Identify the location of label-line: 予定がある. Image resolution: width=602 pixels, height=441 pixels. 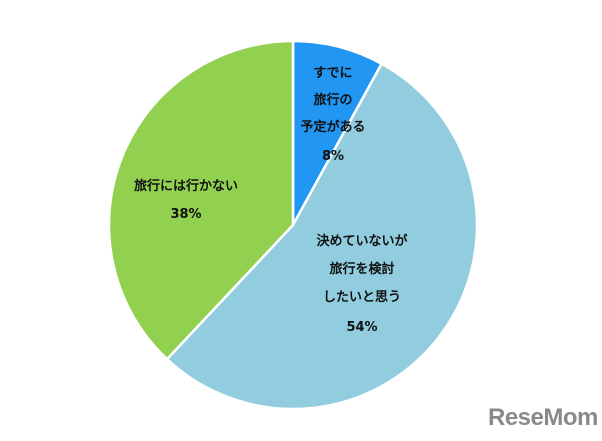
(332, 127).